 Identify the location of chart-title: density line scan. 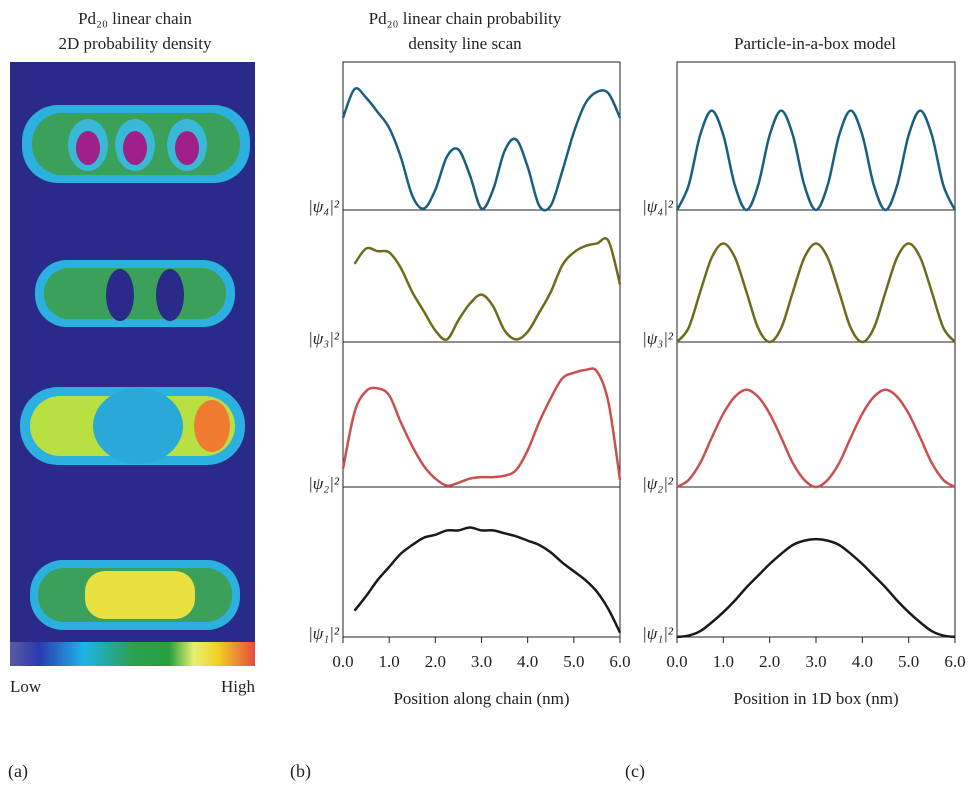
(465, 43).